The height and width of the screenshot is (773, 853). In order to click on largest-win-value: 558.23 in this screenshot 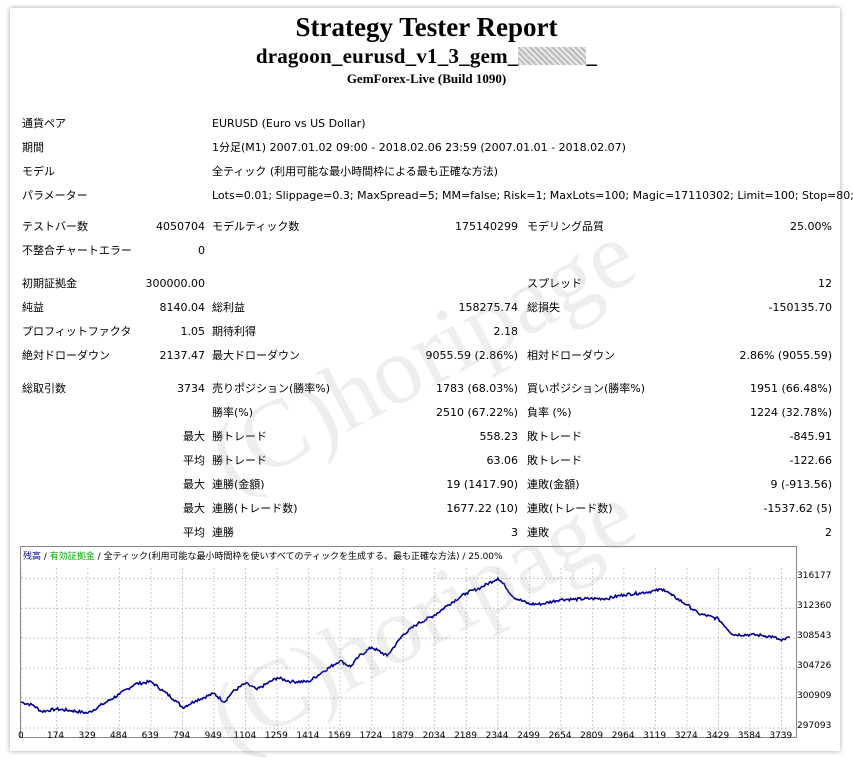, I will do `click(499, 436)`.